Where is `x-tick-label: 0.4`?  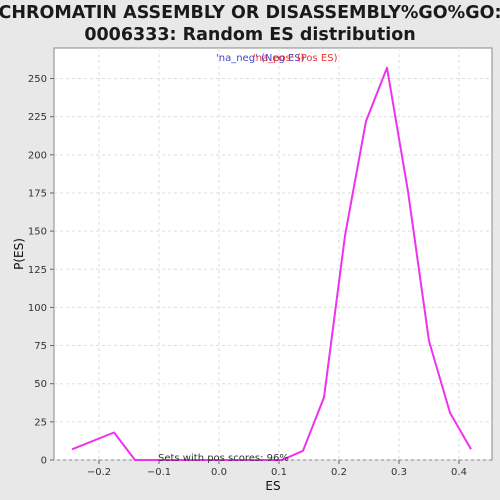
x-tick-label: 0.4 is located at coordinates (459, 472).